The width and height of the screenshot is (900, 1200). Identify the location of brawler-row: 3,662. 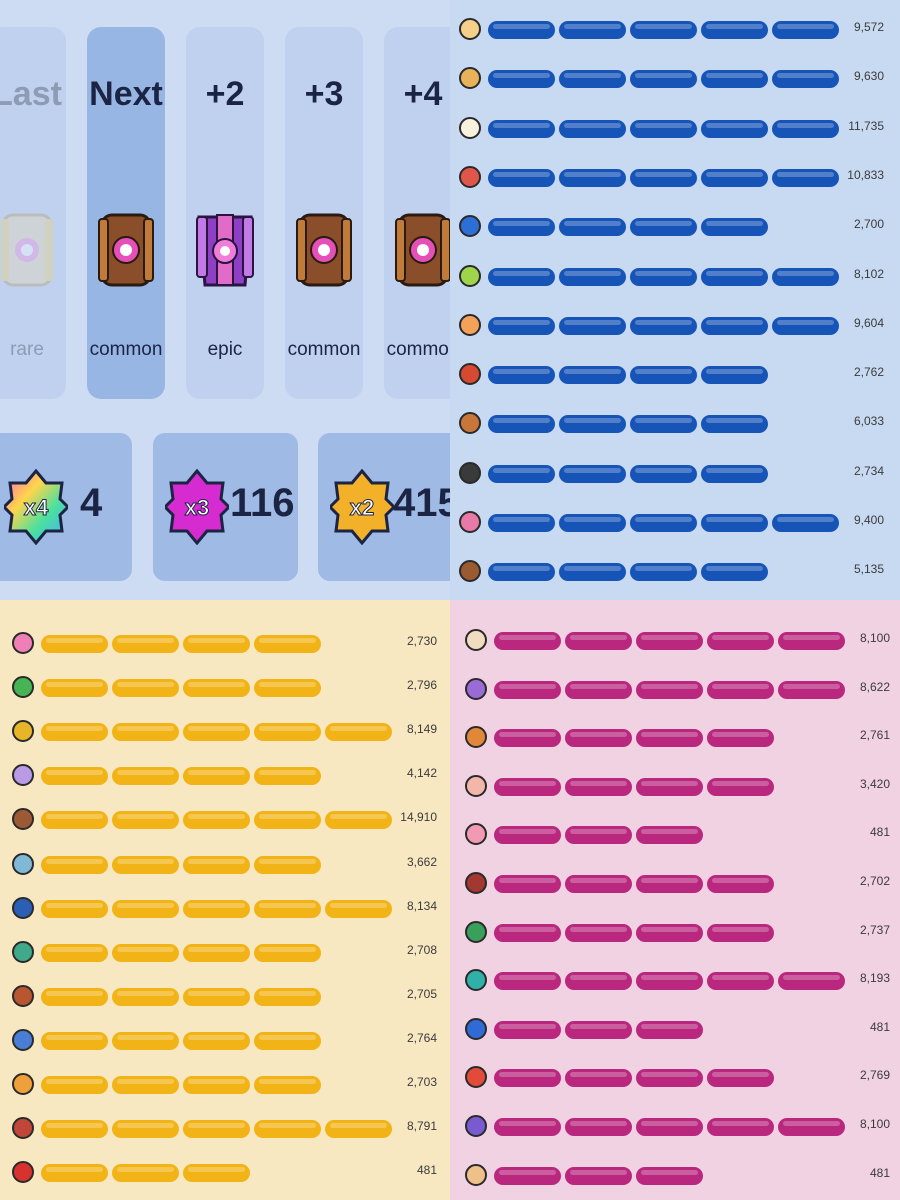
(225, 866).